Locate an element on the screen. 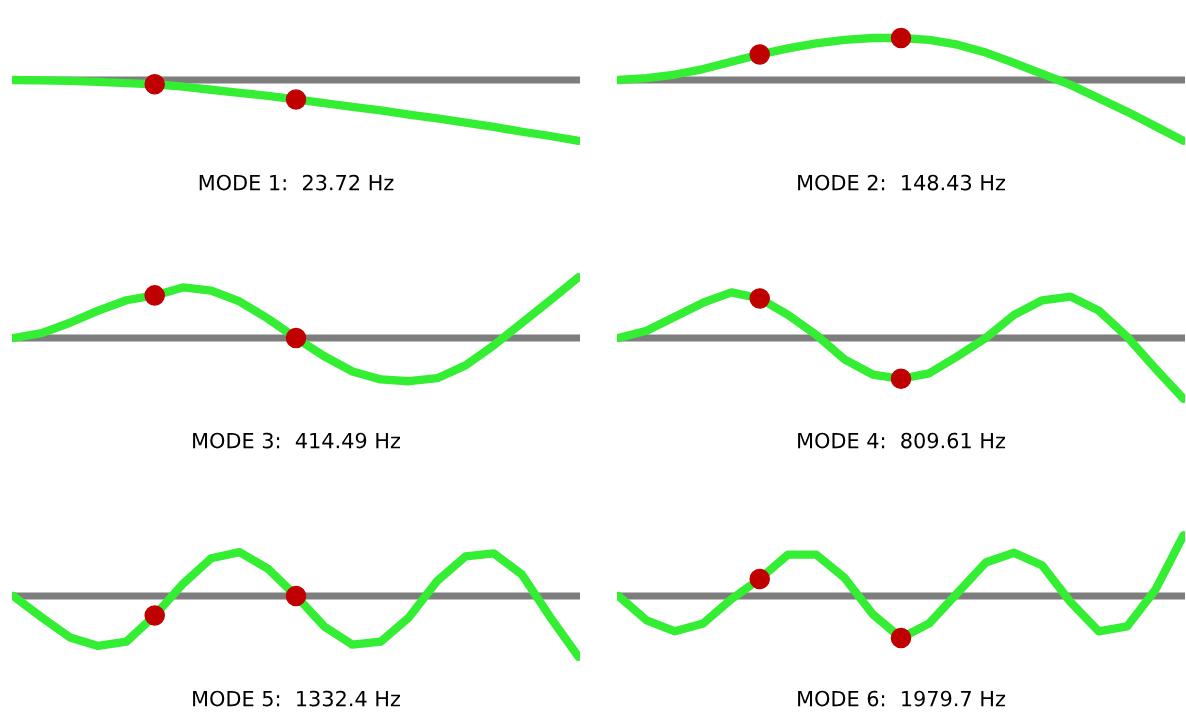 This screenshot has height=713, width=1186. x-axis-title: MODE 1: 23.72 Hz is located at coordinates (296, 182).